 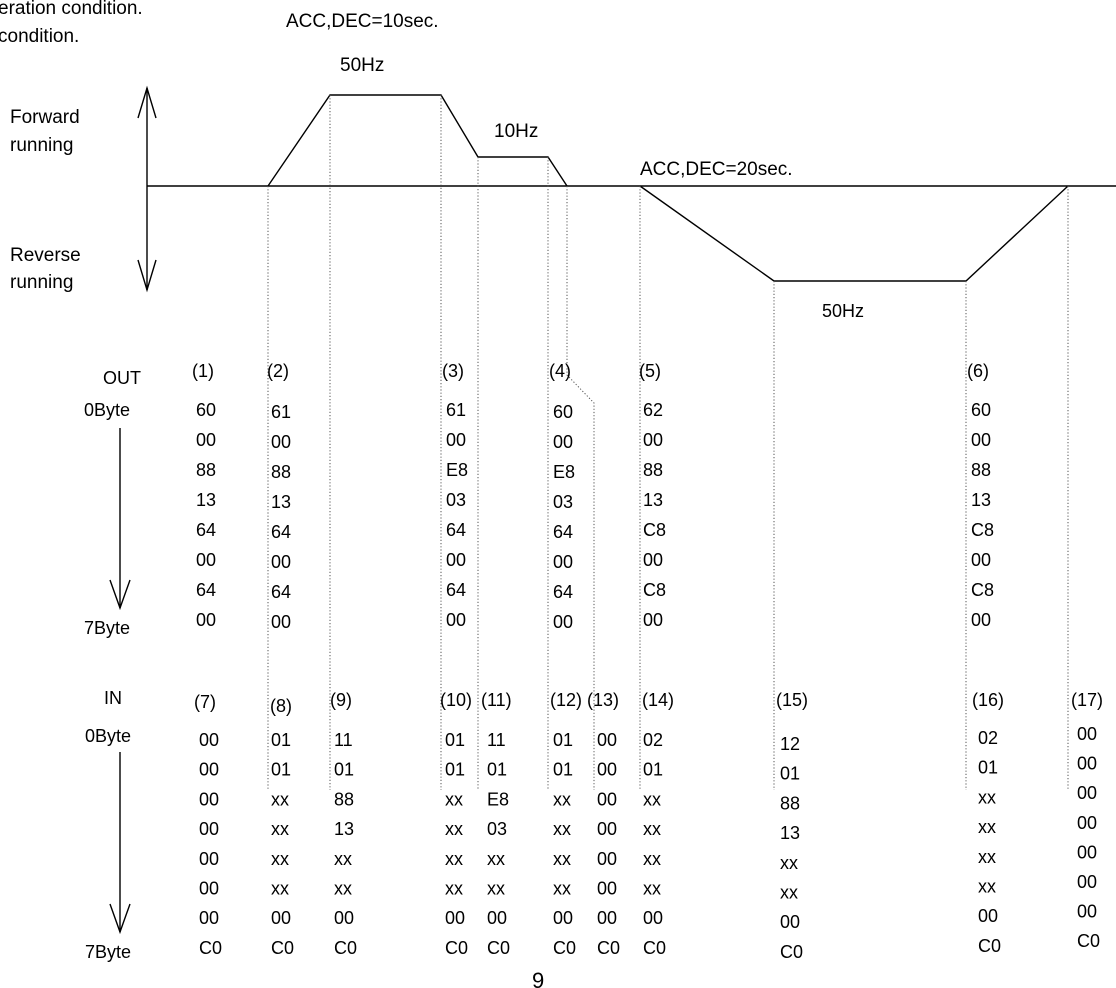 What do you see at coordinates (988, 700) in the screenshot?
I see `in-column-header: (16)` at bounding box center [988, 700].